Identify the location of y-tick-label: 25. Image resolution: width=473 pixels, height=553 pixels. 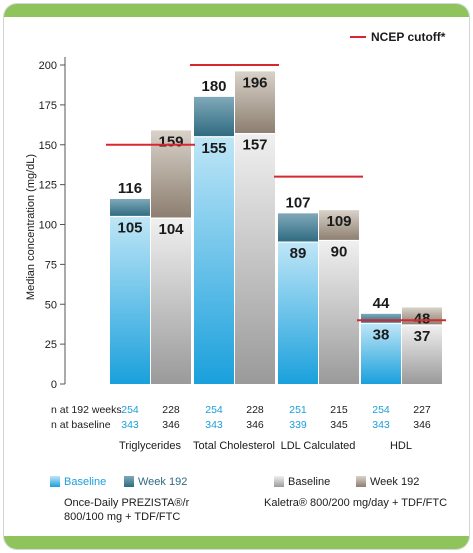
(51, 345).